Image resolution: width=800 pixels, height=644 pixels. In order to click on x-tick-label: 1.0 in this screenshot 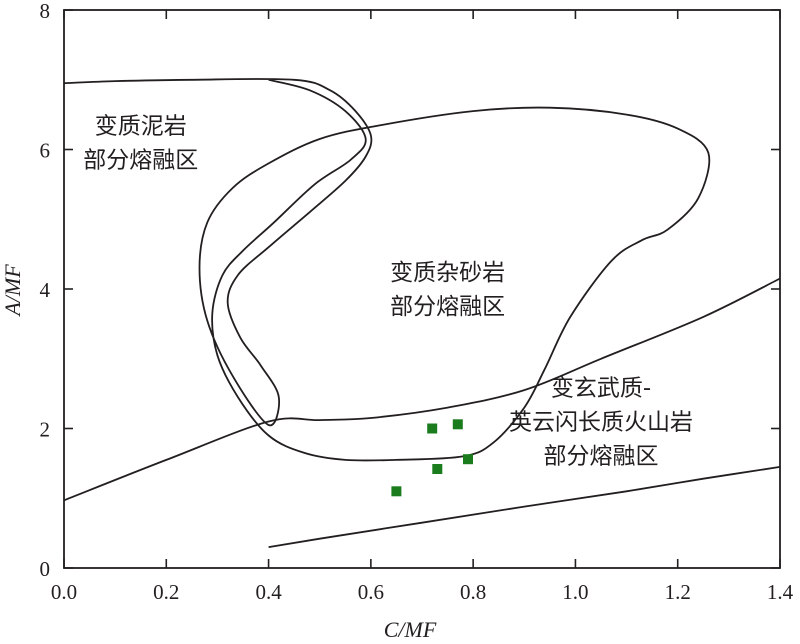, I will do `click(575, 592)`.